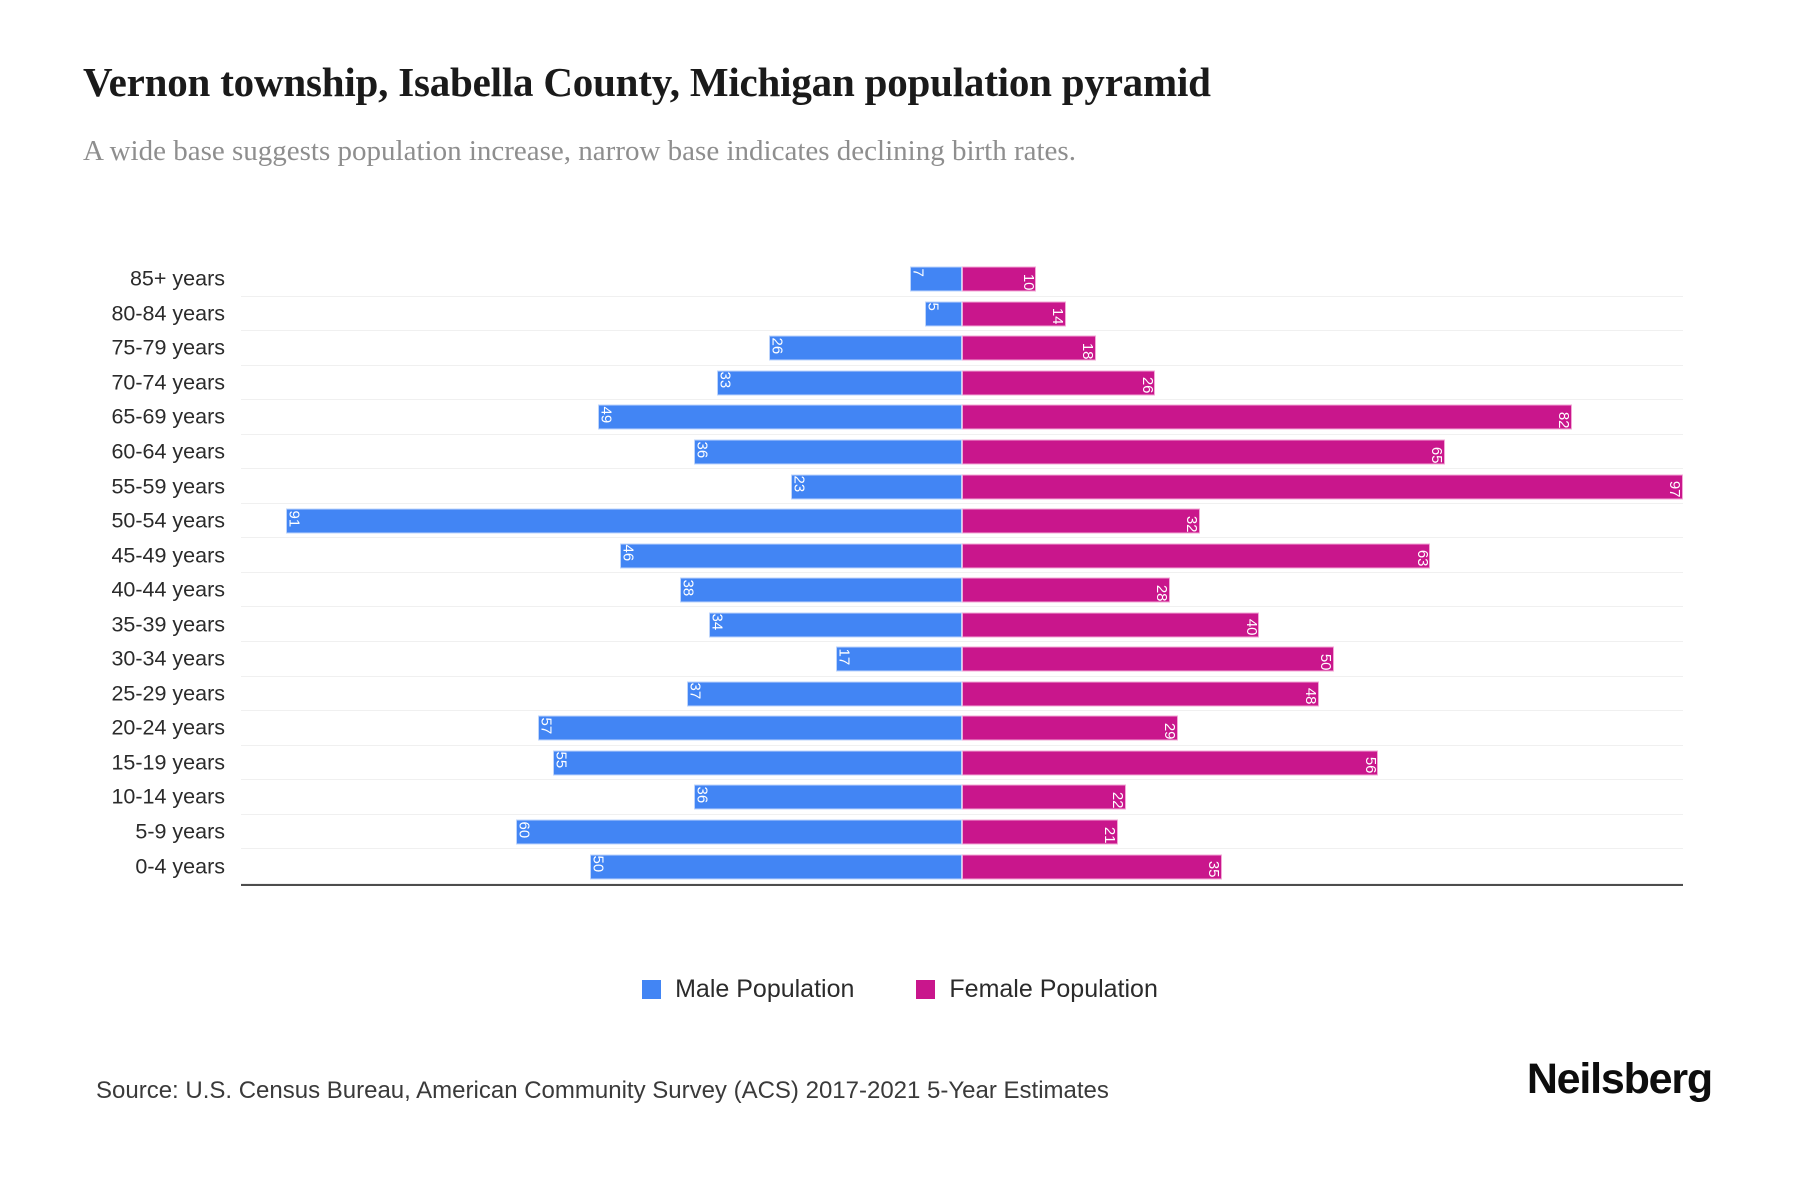 The width and height of the screenshot is (1800, 1200). Describe the element at coordinates (168, 520) in the screenshot. I see `y-axis-label: 50-54 years` at that location.